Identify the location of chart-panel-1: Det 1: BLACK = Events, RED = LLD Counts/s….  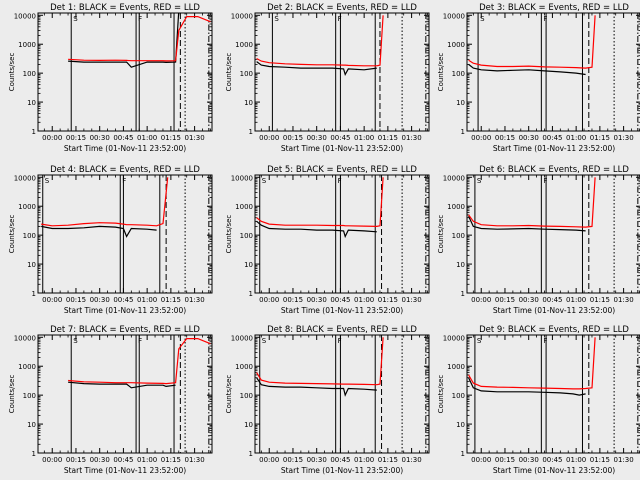
(110, 78).